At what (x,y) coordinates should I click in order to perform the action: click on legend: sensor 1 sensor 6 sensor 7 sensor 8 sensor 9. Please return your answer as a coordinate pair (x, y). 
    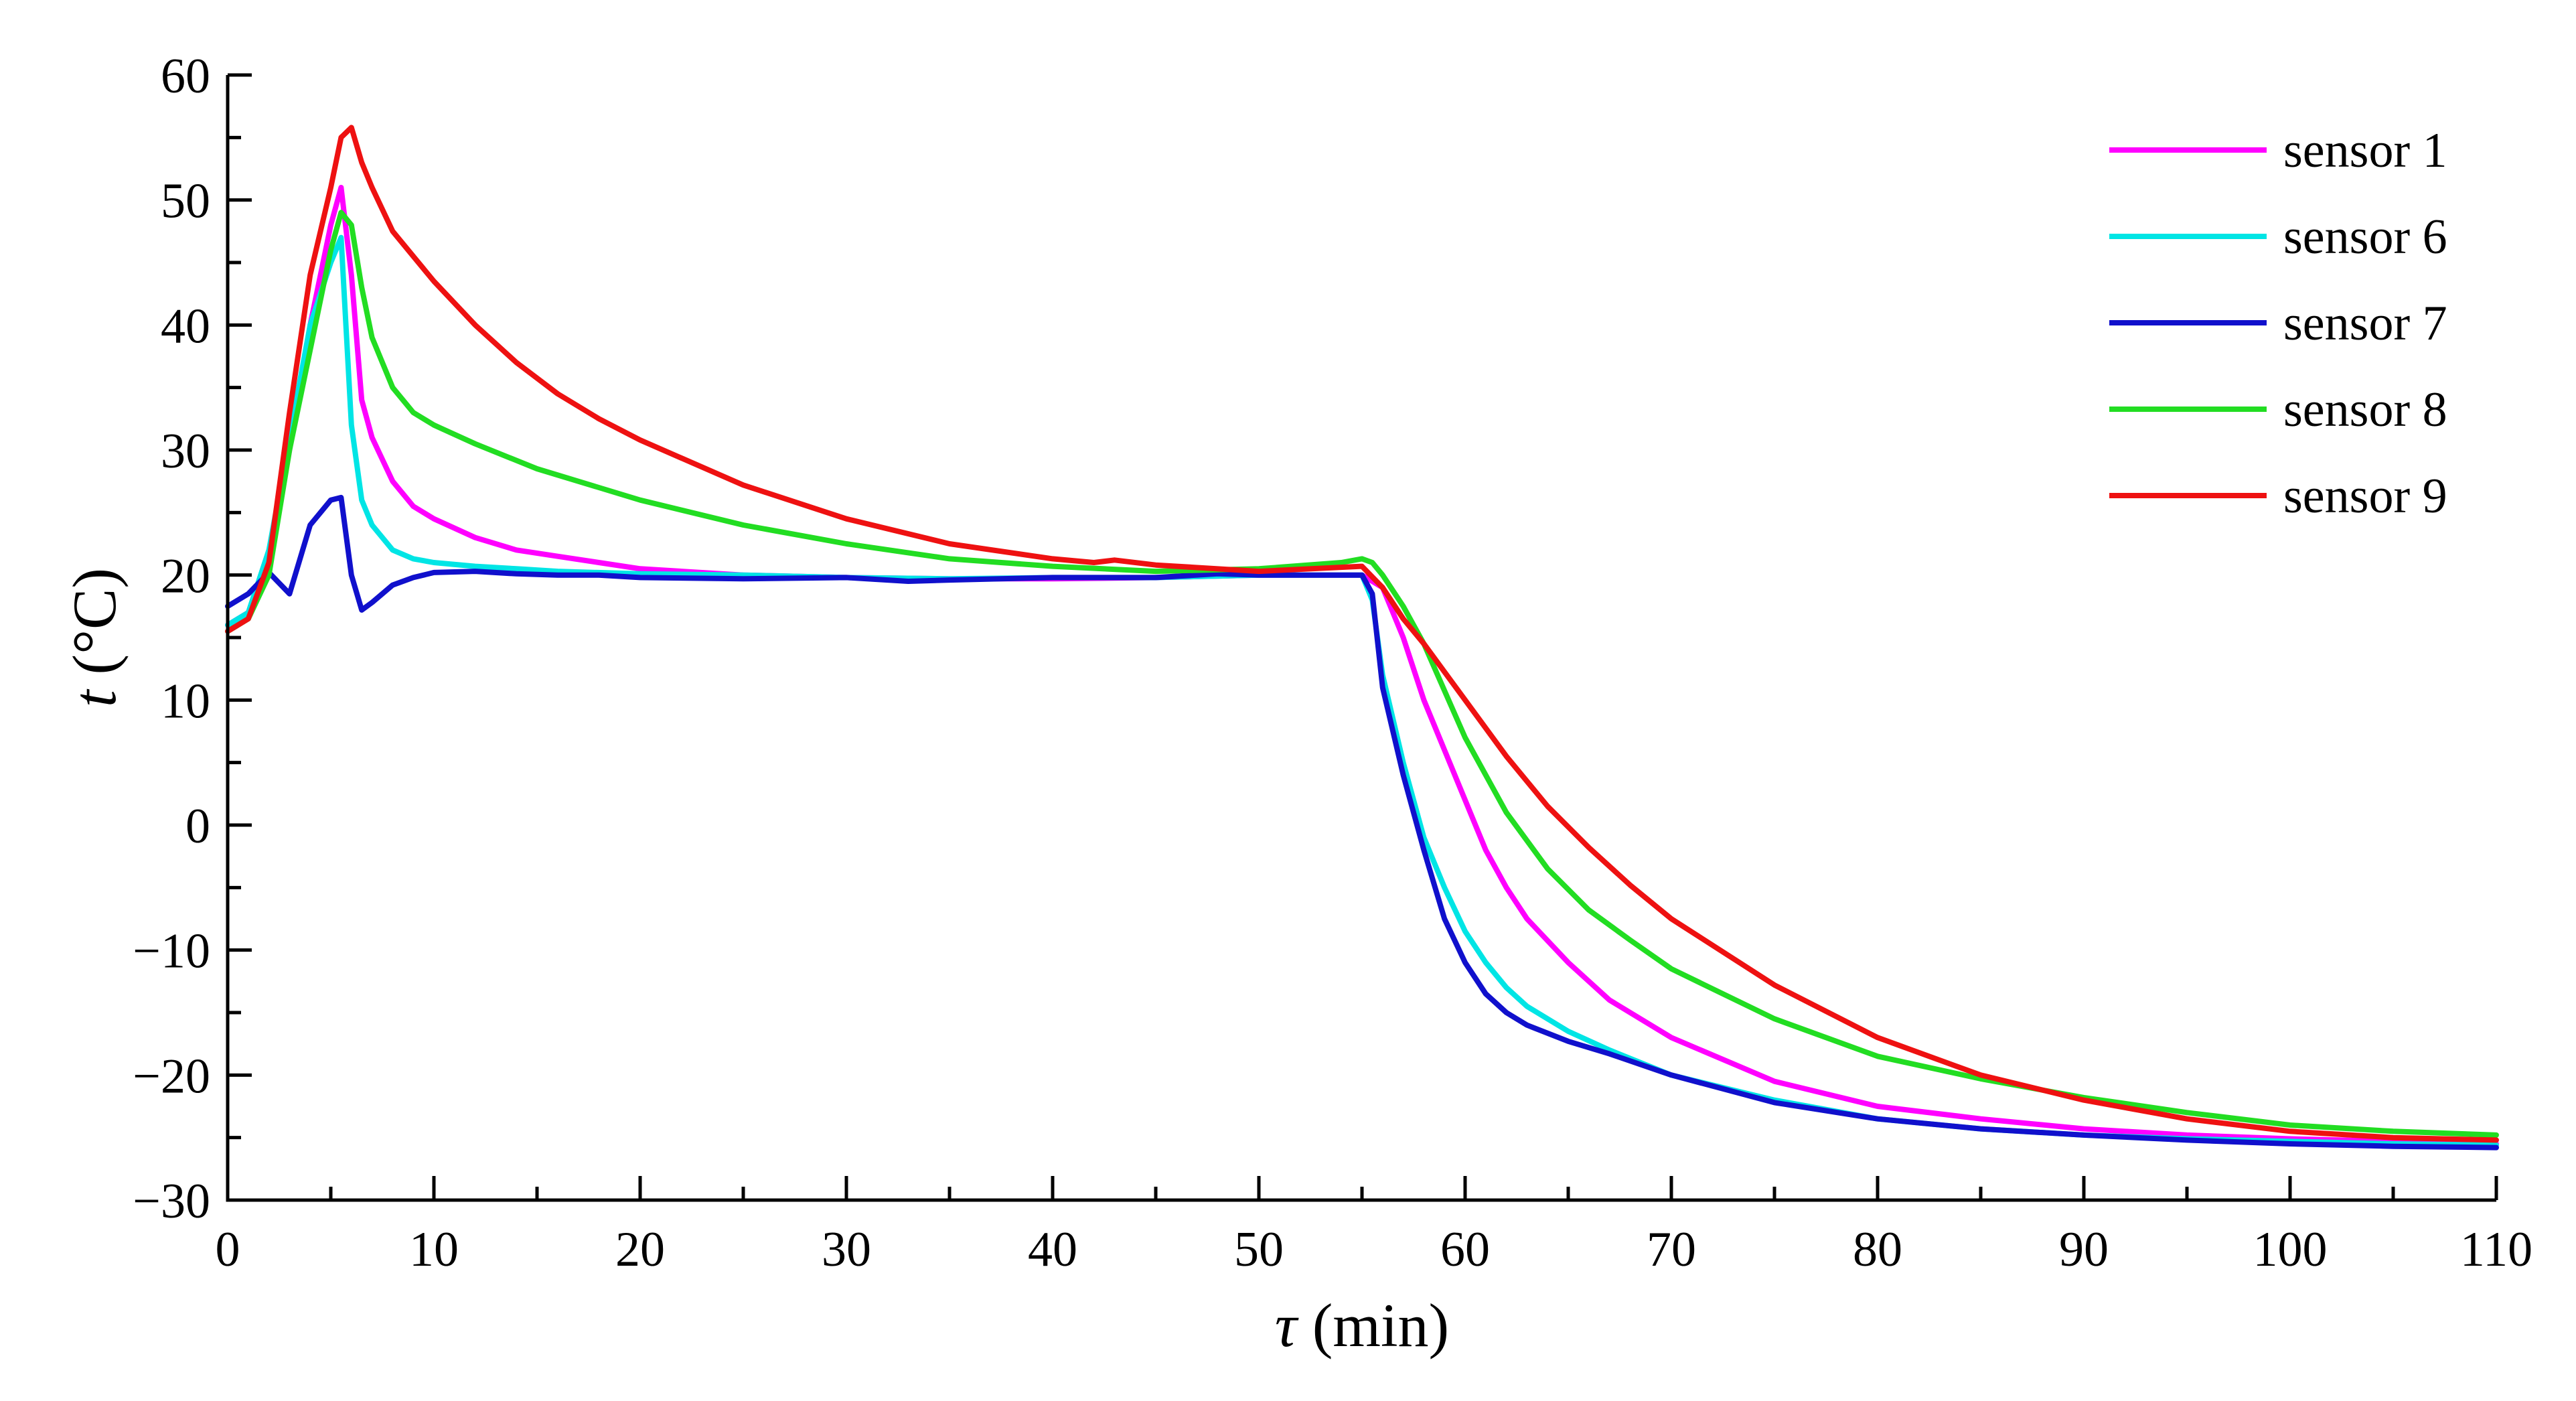
    Looking at the image, I should click on (2278, 324).